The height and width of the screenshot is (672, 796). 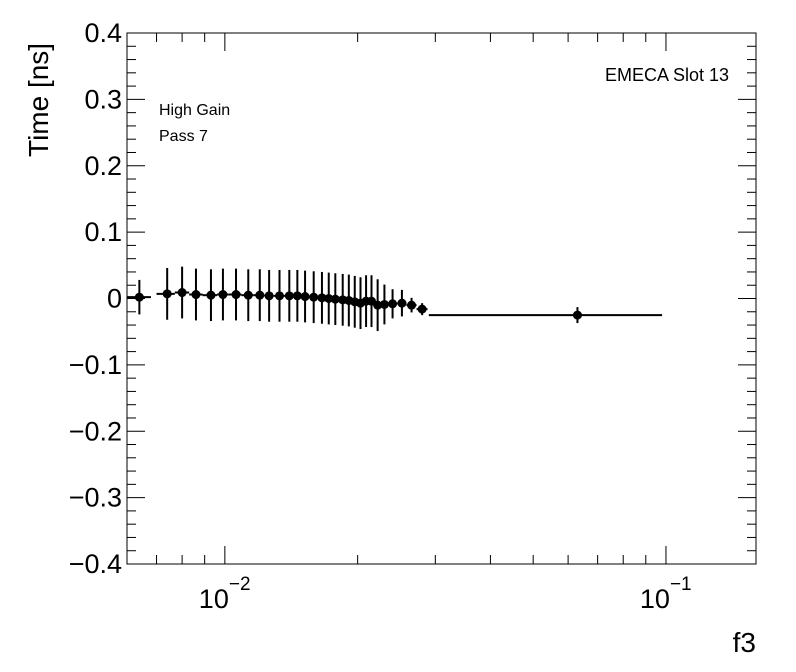 What do you see at coordinates (95, 298) in the screenshot?
I see `y-axis-tick-labels: −0.4 −0.3 −0.2 −0.1 0 0.1 0.2 0.3 0.4` at bounding box center [95, 298].